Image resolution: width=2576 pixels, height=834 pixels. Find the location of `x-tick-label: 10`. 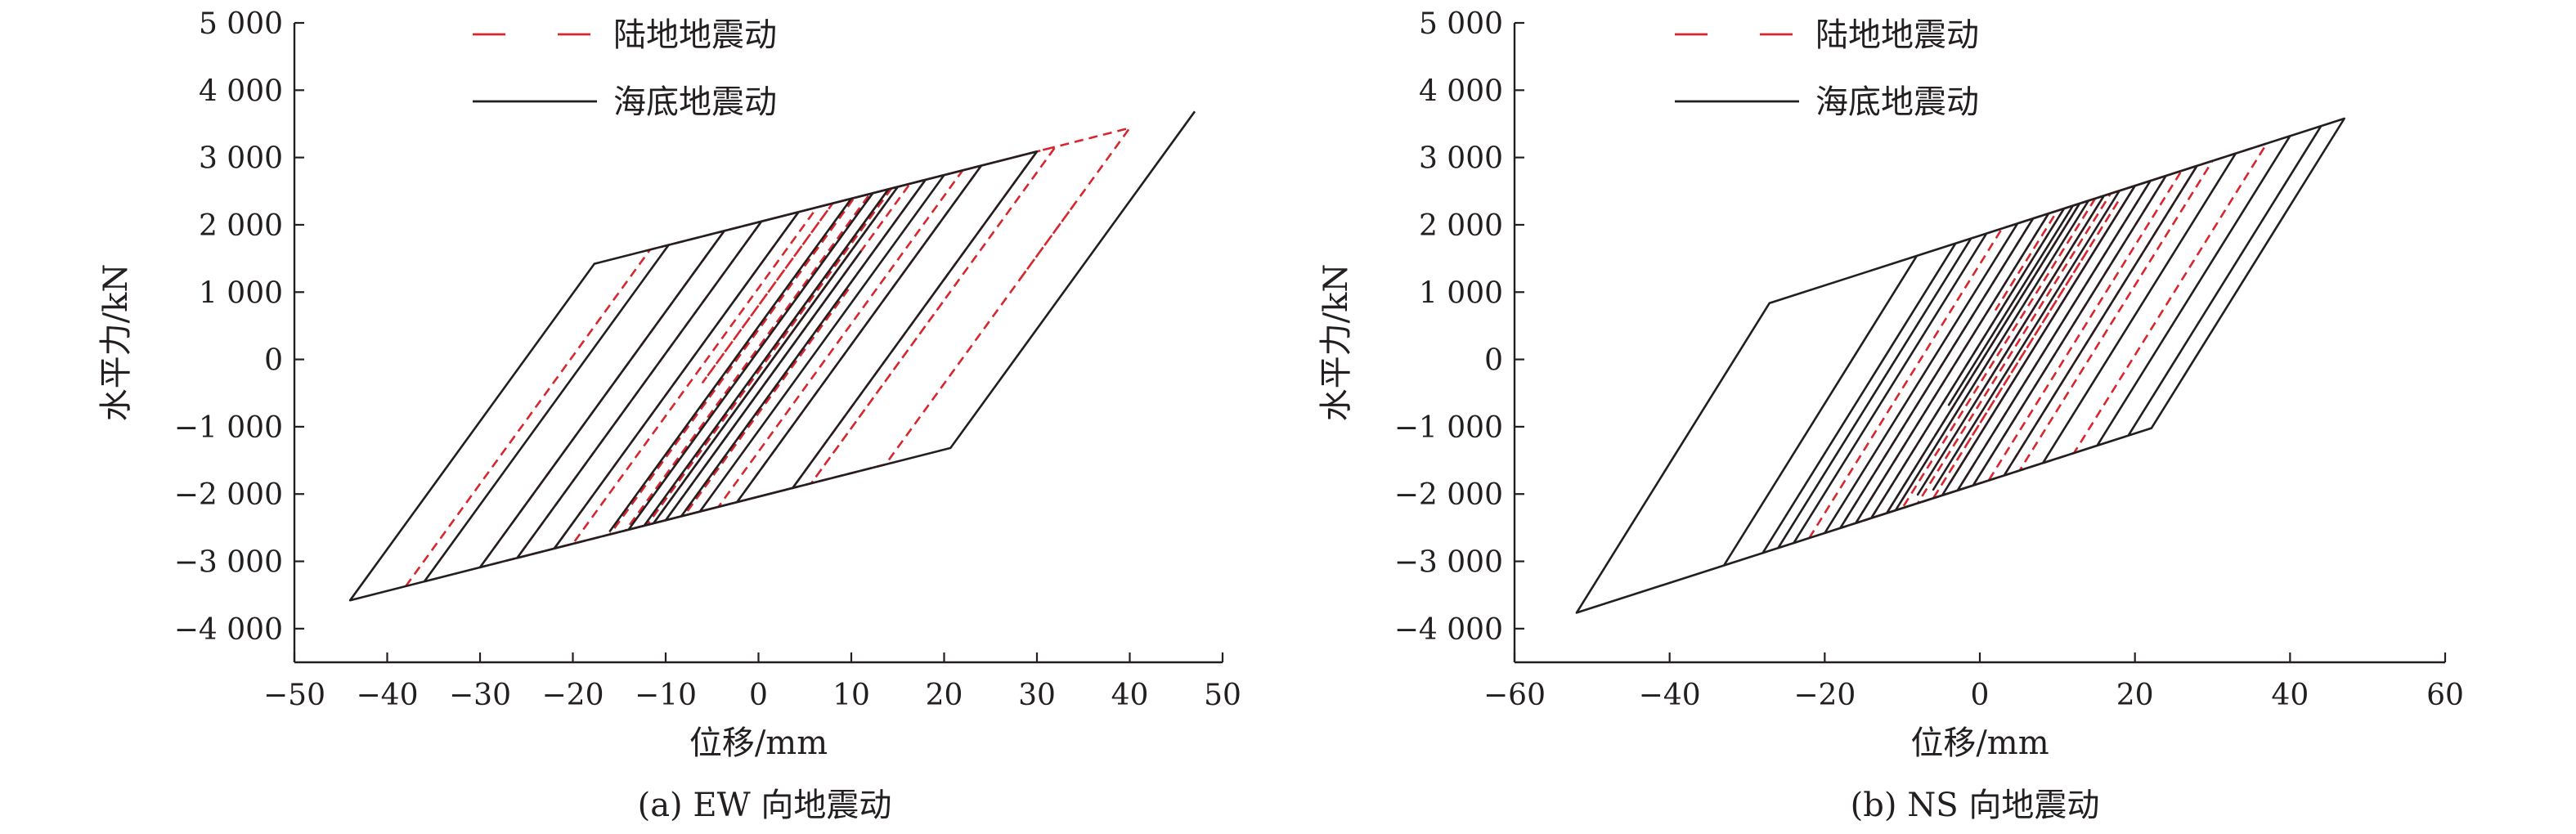

x-tick-label: 10 is located at coordinates (851, 695).